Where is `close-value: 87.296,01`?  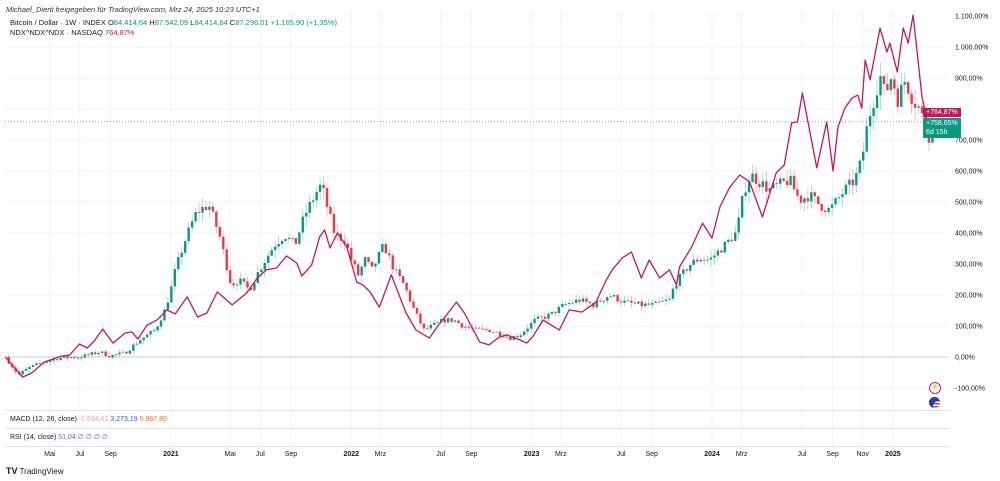
close-value: 87.296,01 is located at coordinates (252, 22).